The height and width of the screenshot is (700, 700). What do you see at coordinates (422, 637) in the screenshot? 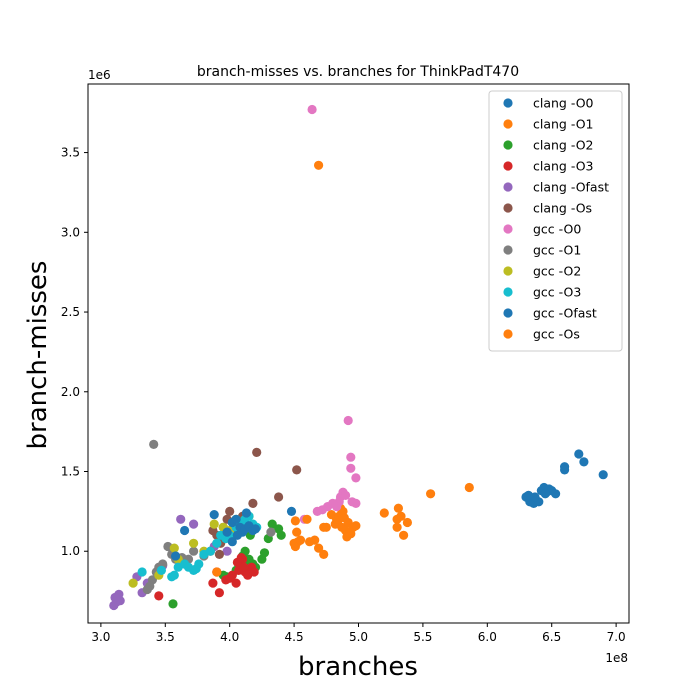
I see `x-tick-label: 5.5` at bounding box center [422, 637].